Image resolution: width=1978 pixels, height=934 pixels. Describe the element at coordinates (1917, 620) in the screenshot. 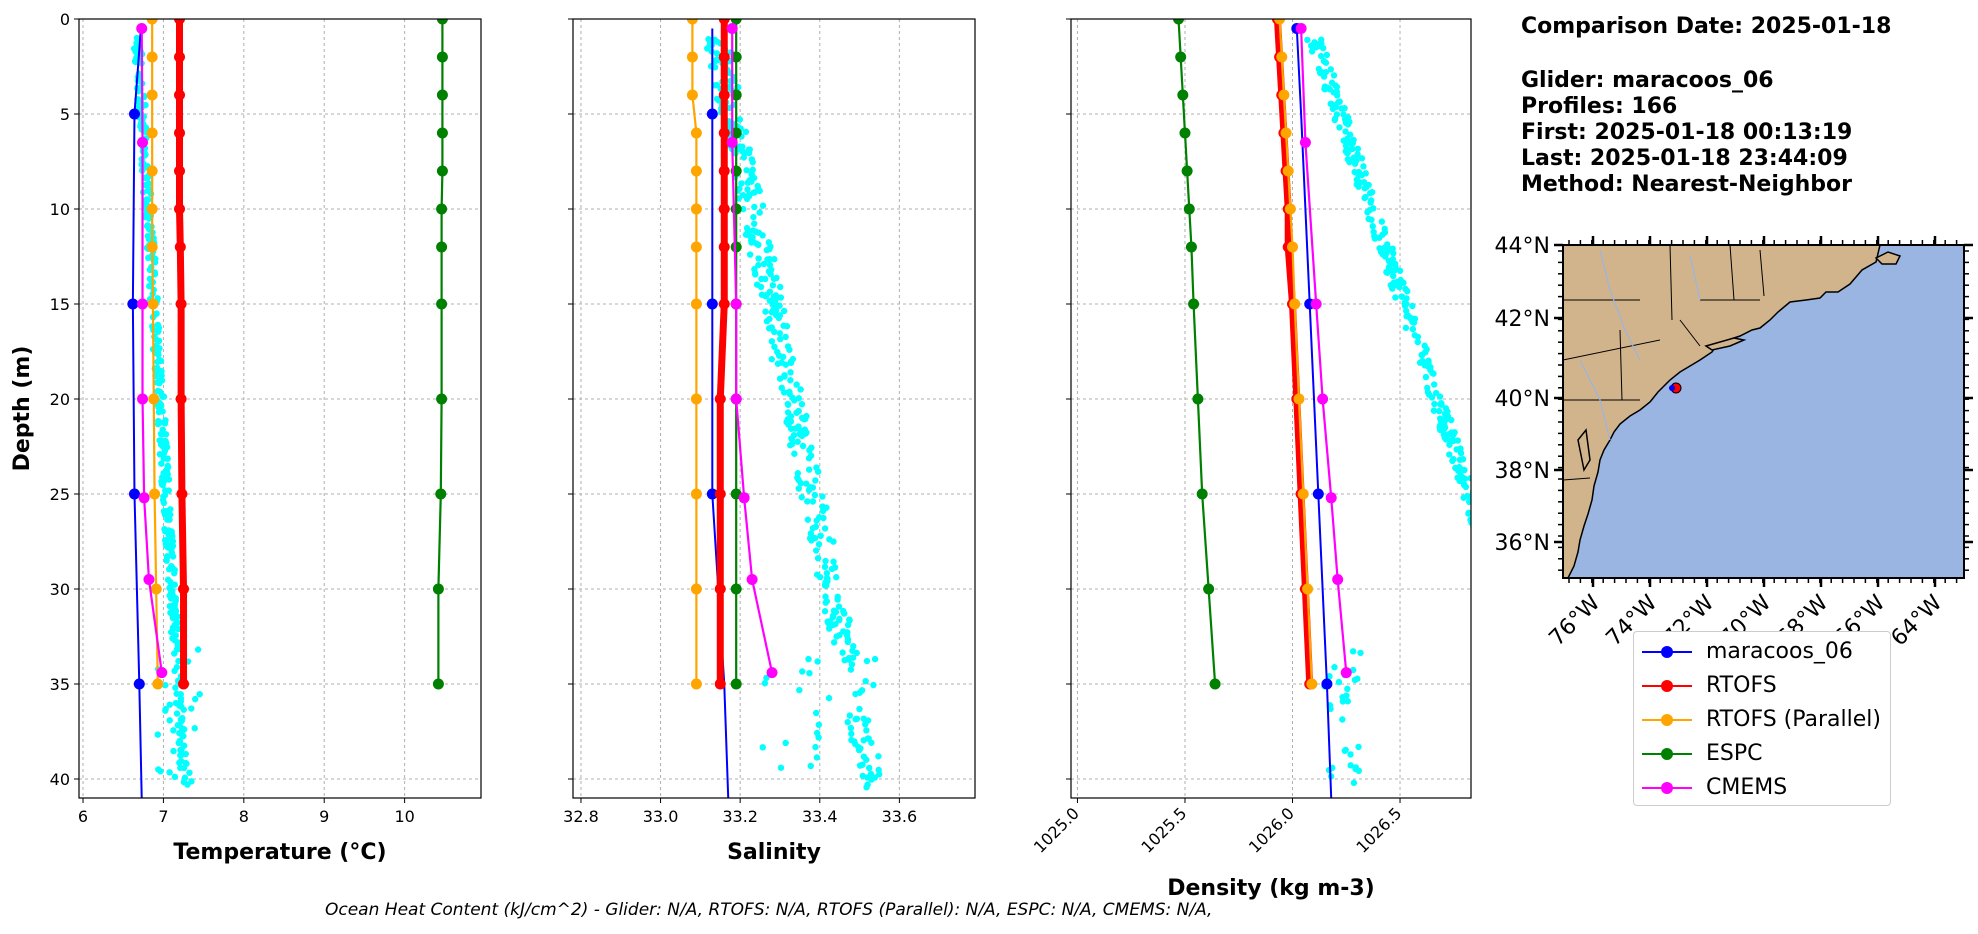

I see `map-lon-label: 64°W` at that location.